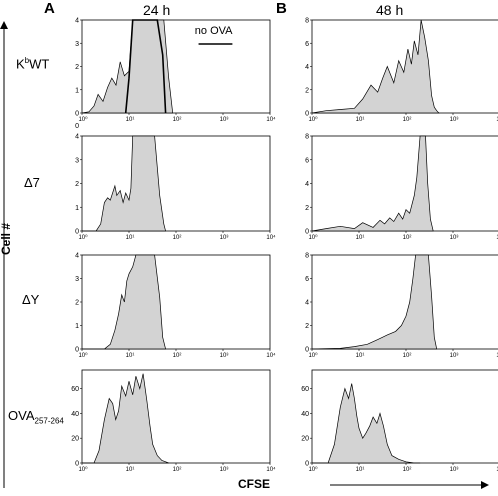  I want to click on row-label-delta7: Δ7, so click(32, 182).